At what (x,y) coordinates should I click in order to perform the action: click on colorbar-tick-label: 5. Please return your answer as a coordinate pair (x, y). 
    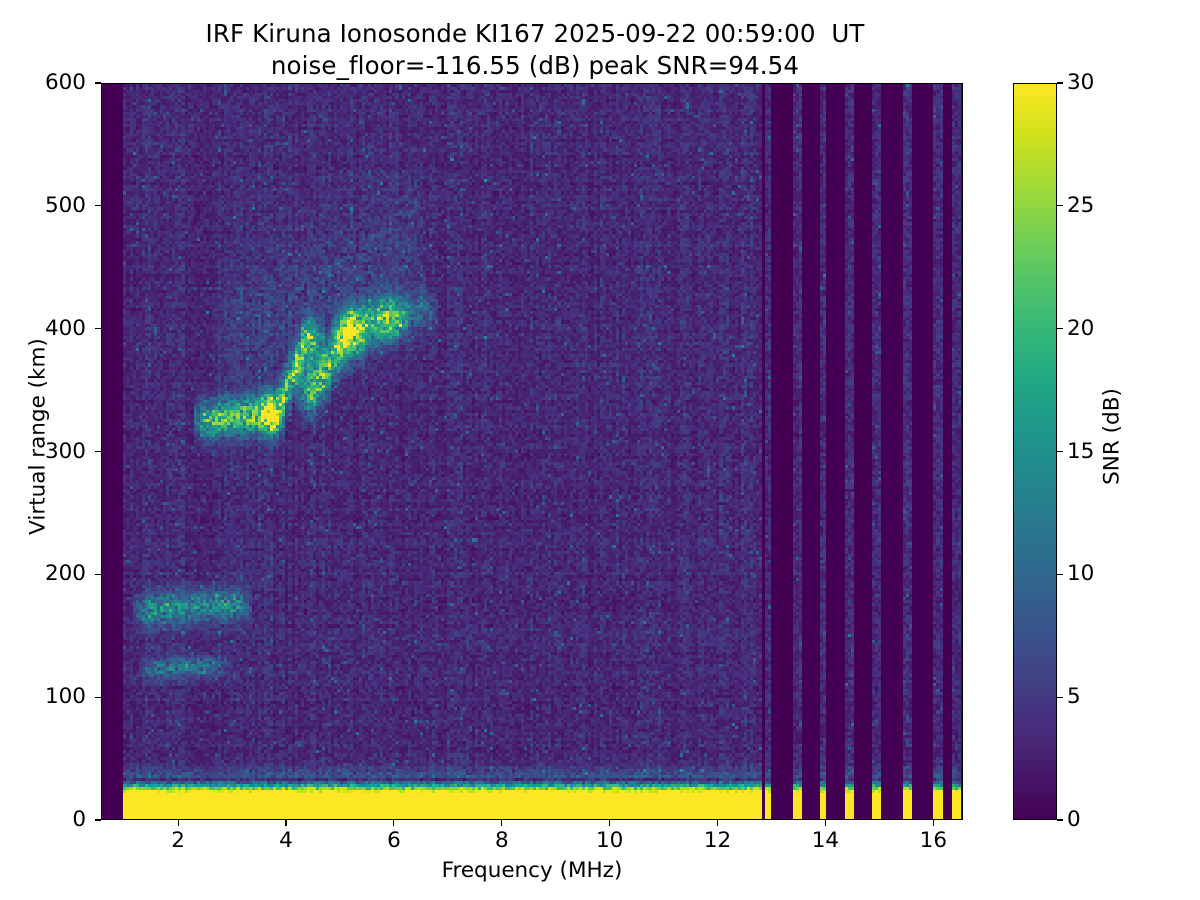
    Looking at the image, I should click on (1074, 697).